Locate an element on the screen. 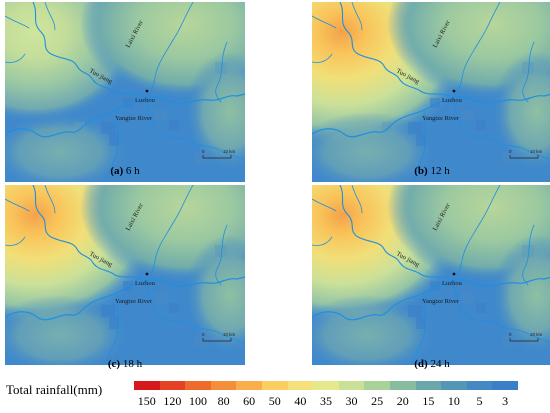 The width and height of the screenshot is (550, 413). caption-a-letter: (a) is located at coordinates (117, 171).